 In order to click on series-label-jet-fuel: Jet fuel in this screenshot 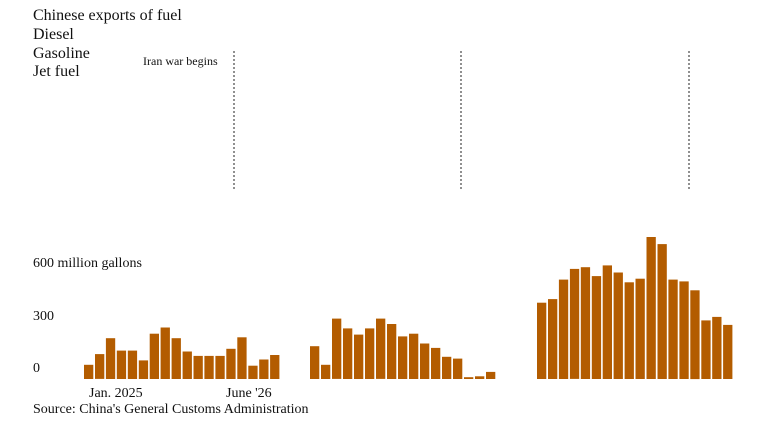, I will do `click(56, 71)`.